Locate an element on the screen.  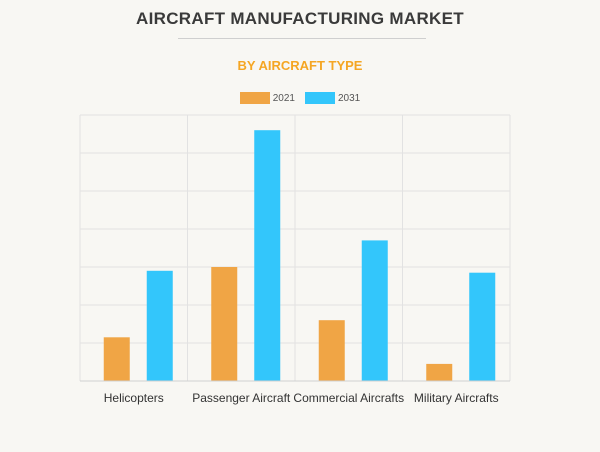
title-divider is located at coordinates (302, 38).